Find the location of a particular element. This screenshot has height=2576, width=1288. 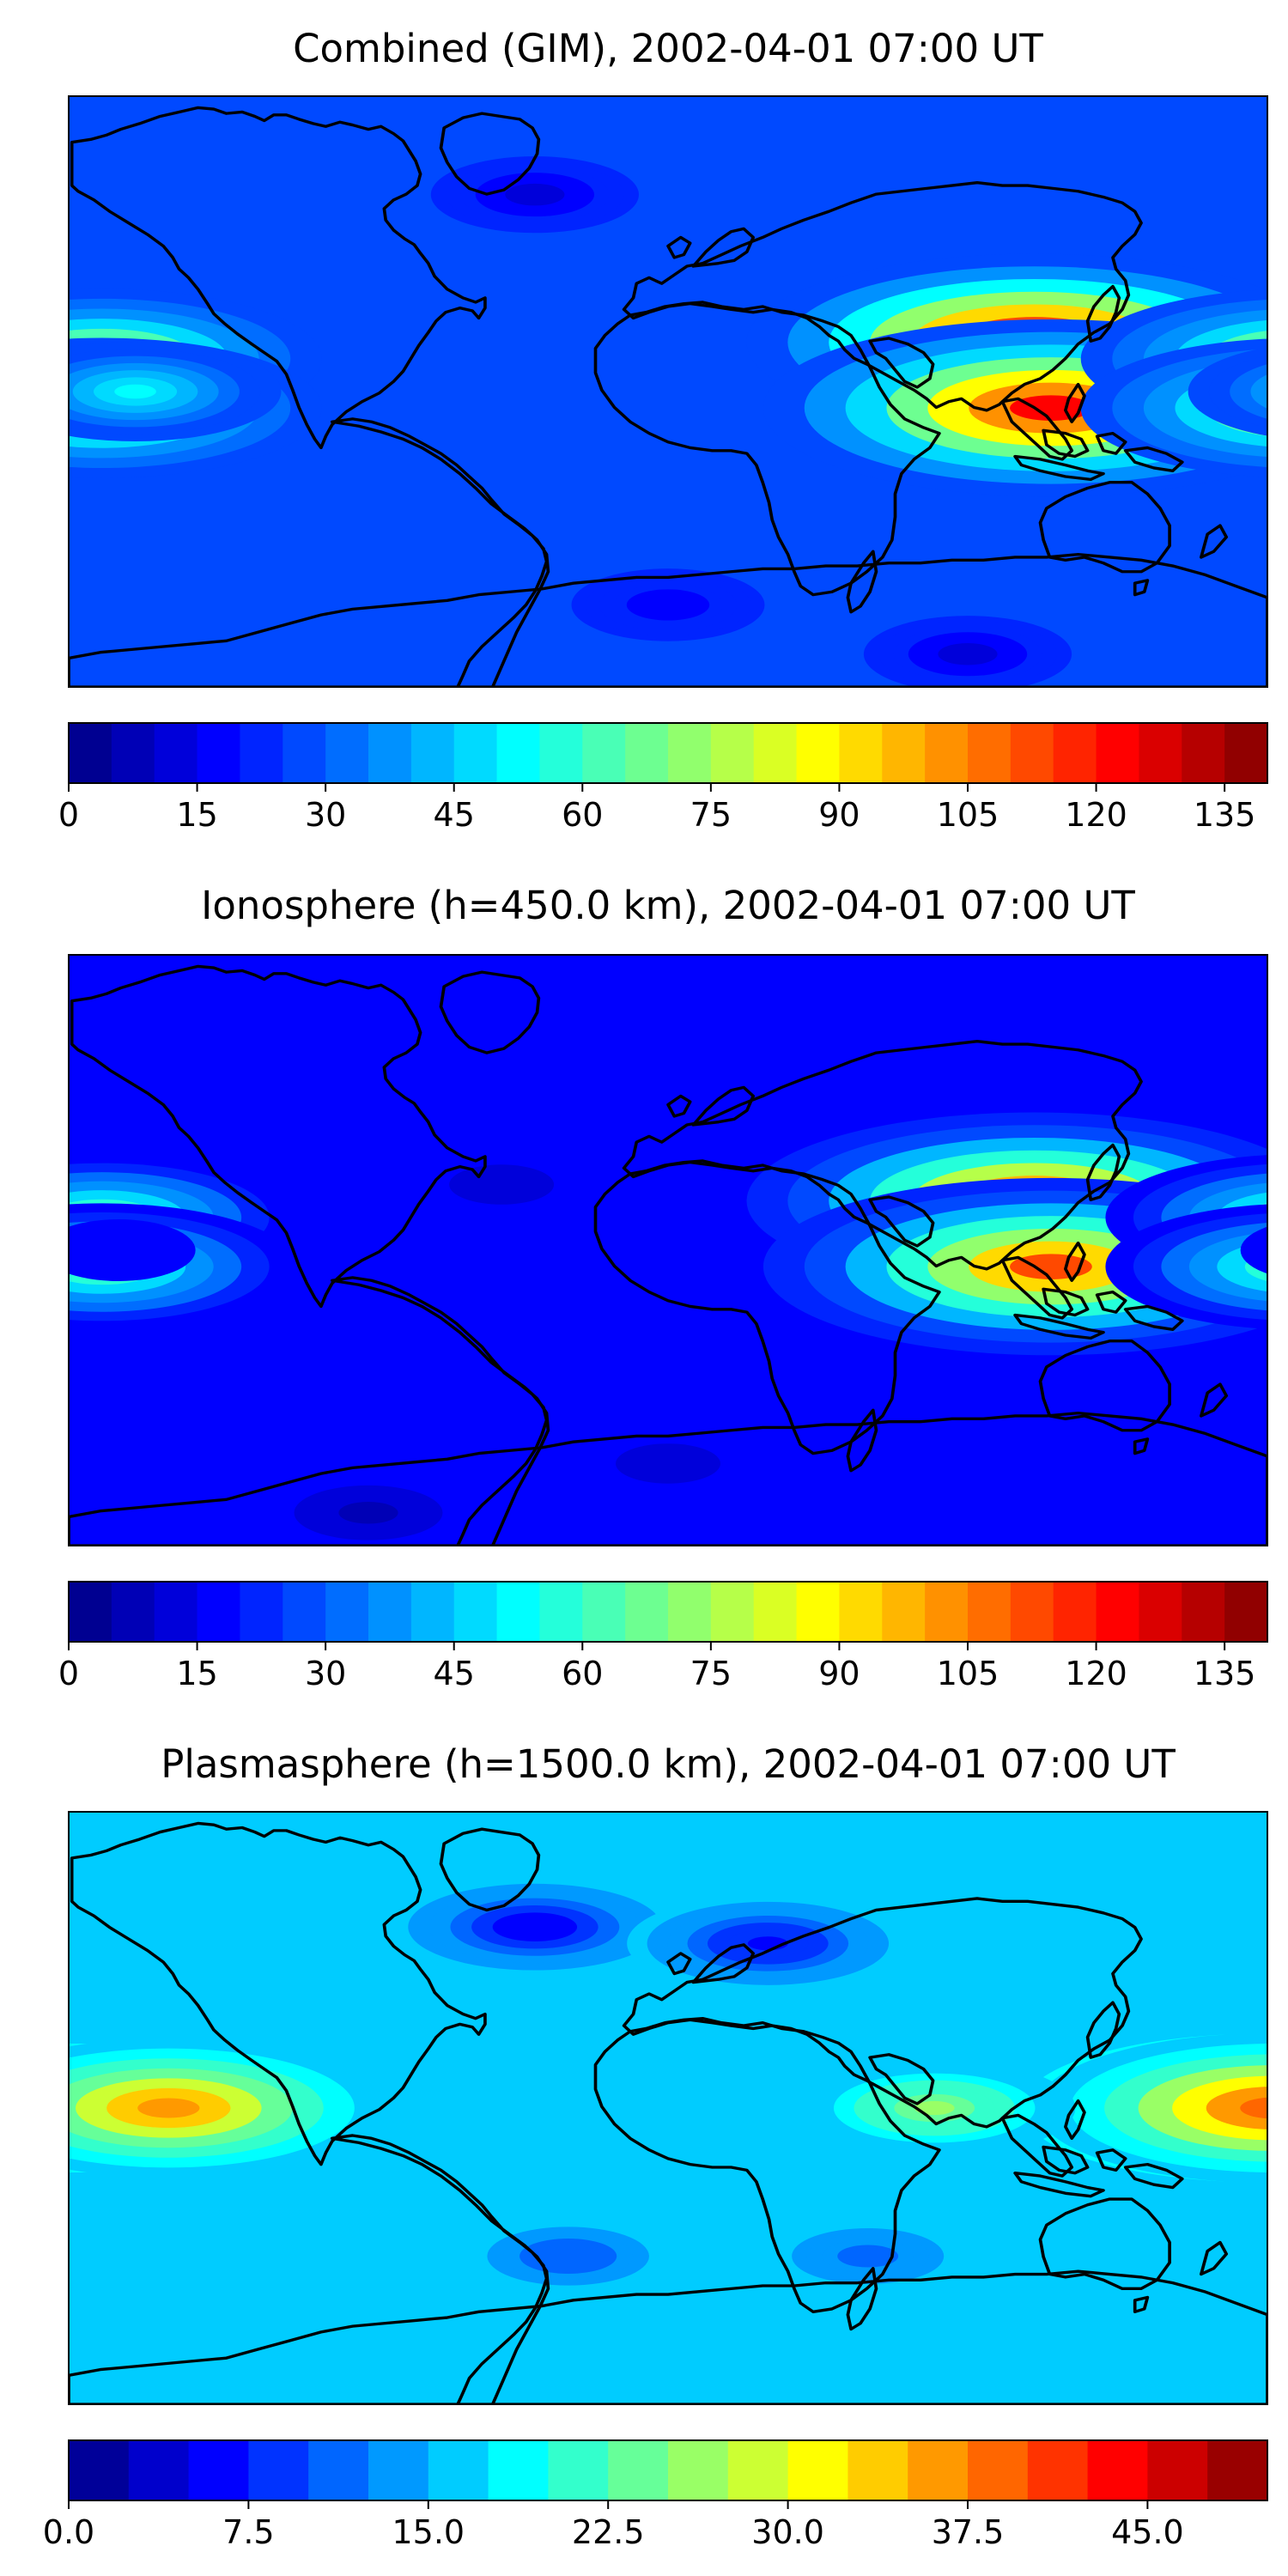

colorbar-tick-label: 15.0 is located at coordinates (429, 2532).